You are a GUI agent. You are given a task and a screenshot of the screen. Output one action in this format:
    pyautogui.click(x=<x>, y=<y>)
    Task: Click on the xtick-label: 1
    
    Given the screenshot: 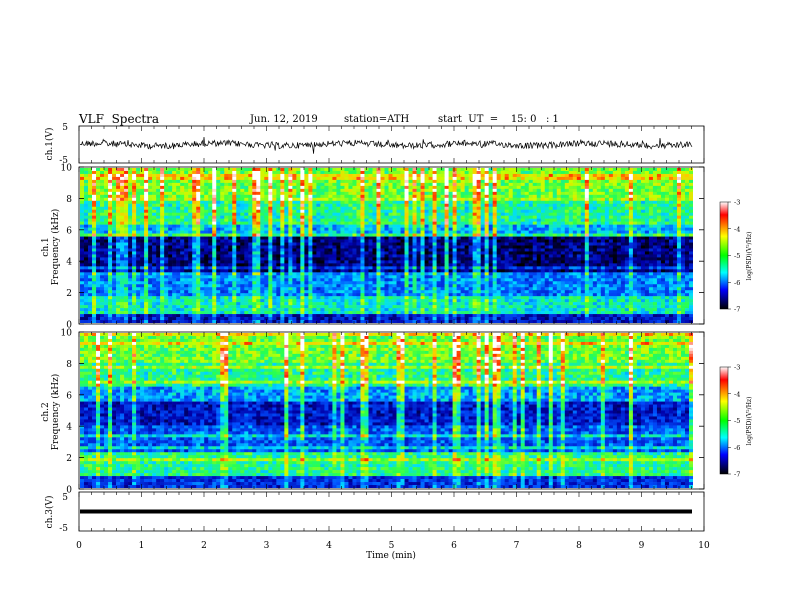 What is the action you would take?
    pyautogui.click(x=142, y=546)
    